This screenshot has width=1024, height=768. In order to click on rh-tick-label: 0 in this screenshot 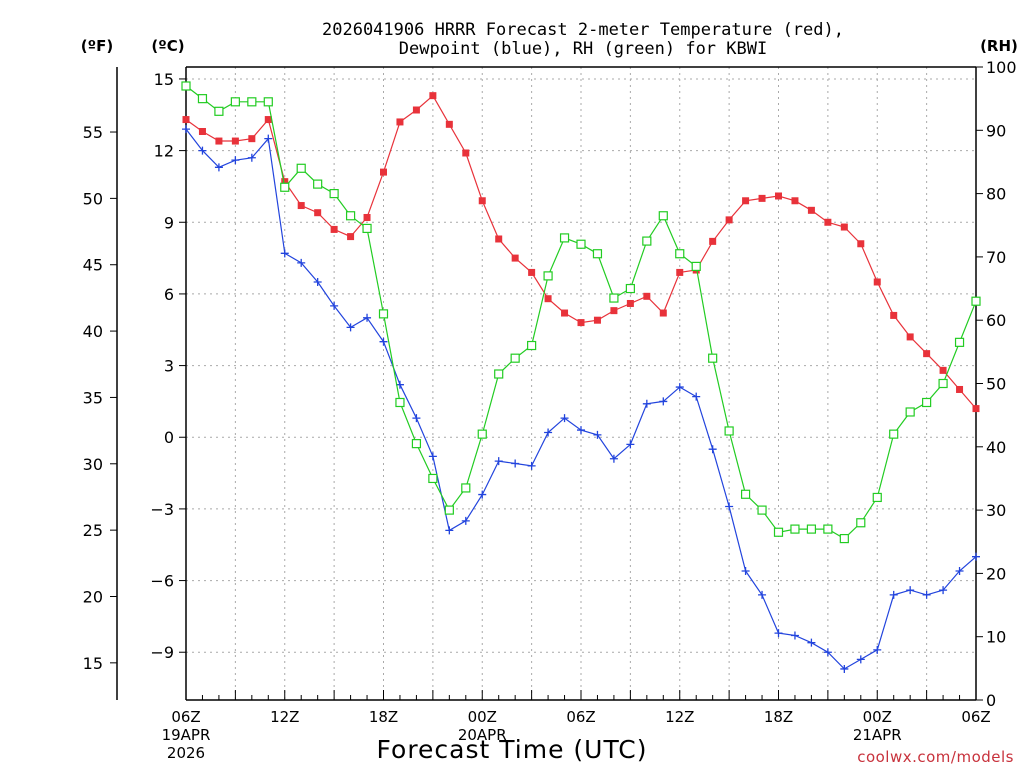, I will do `click(991, 700)`.